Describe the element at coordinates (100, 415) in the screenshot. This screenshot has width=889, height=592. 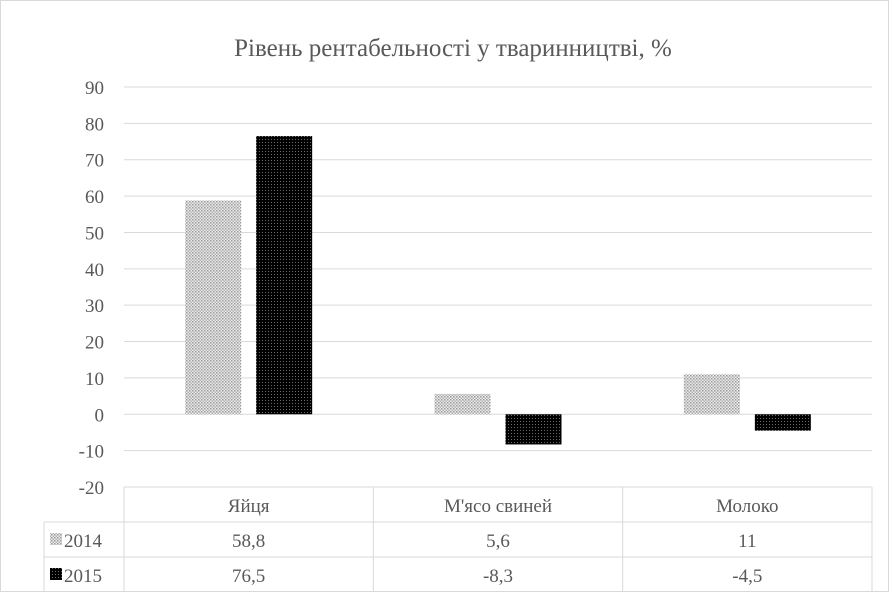
I see `y-tick-label: 0` at that location.